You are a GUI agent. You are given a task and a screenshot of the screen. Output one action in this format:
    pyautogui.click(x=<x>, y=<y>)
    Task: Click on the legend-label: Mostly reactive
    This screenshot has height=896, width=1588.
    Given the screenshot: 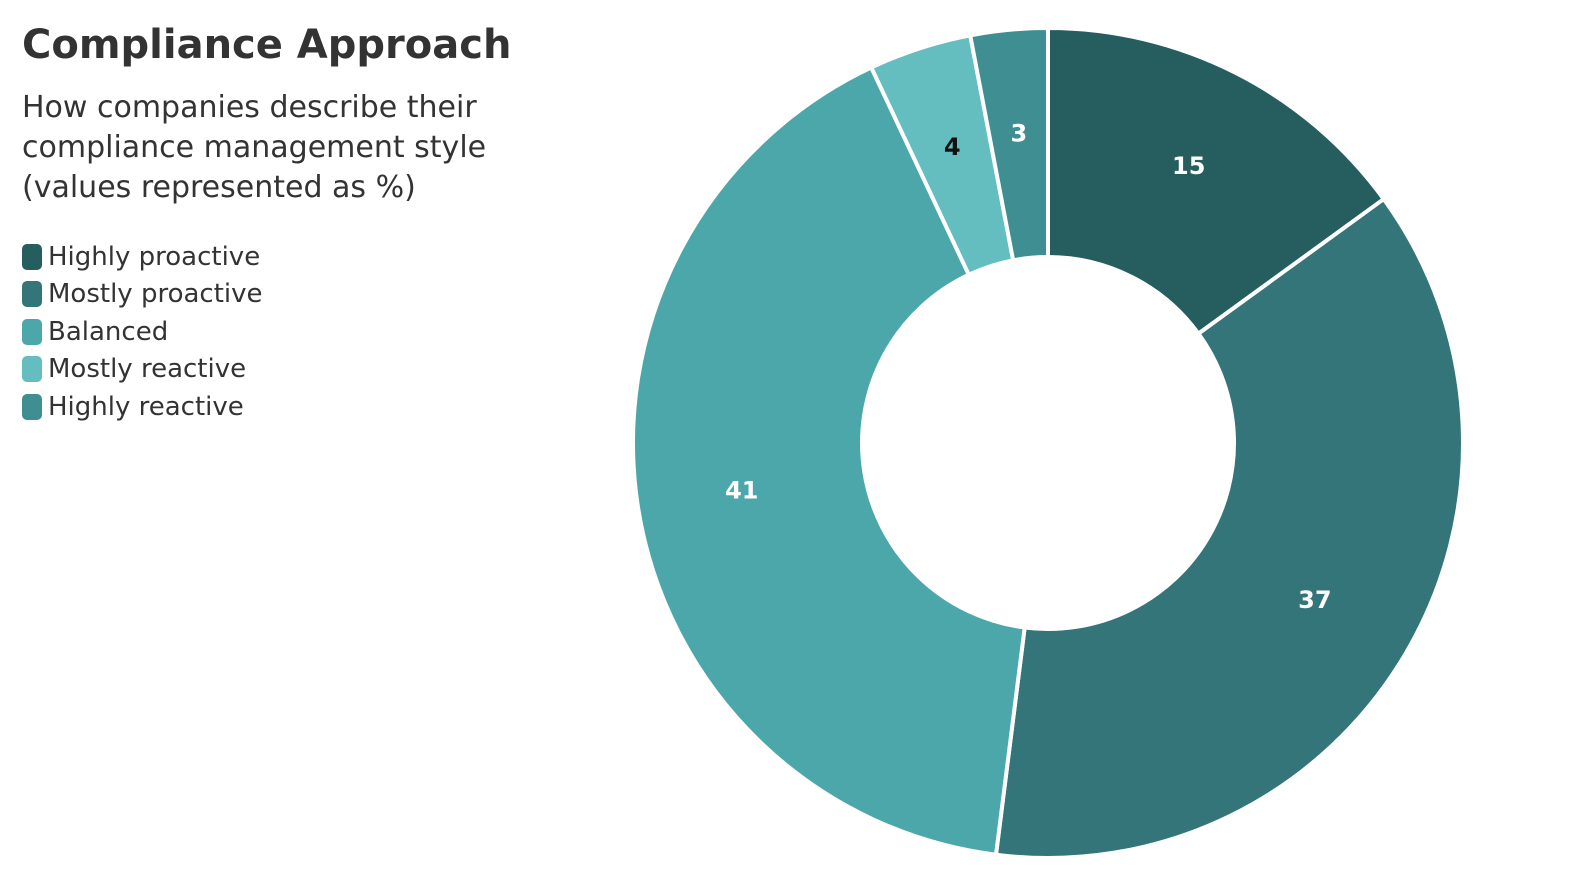 What is the action you would take?
    pyautogui.click(x=147, y=369)
    